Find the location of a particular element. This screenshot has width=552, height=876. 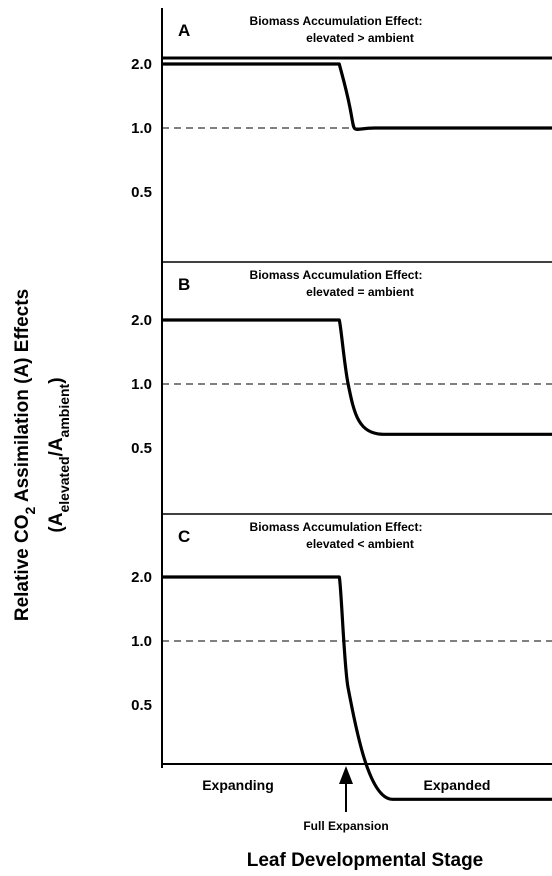

panel-a-title-line2: elevated > ambient is located at coordinates (360, 38).